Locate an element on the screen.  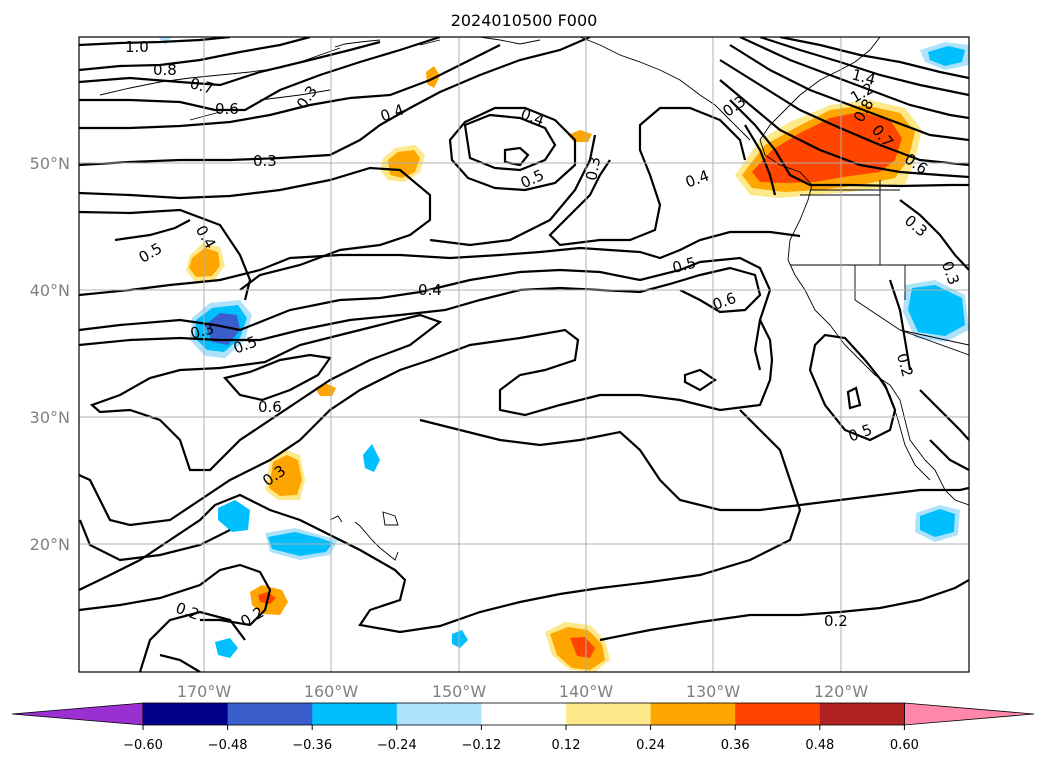
lon-label-170w: 170°W is located at coordinates (204, 691).